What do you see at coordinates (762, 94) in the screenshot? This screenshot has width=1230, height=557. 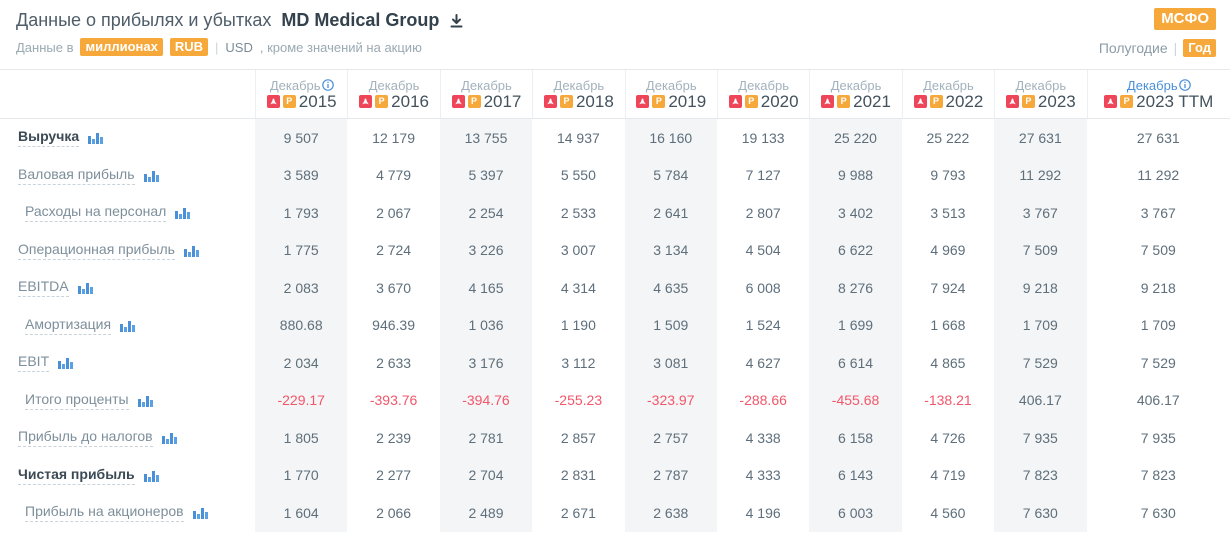 I see `column-header-2020: Декабрь P 2020` at bounding box center [762, 94].